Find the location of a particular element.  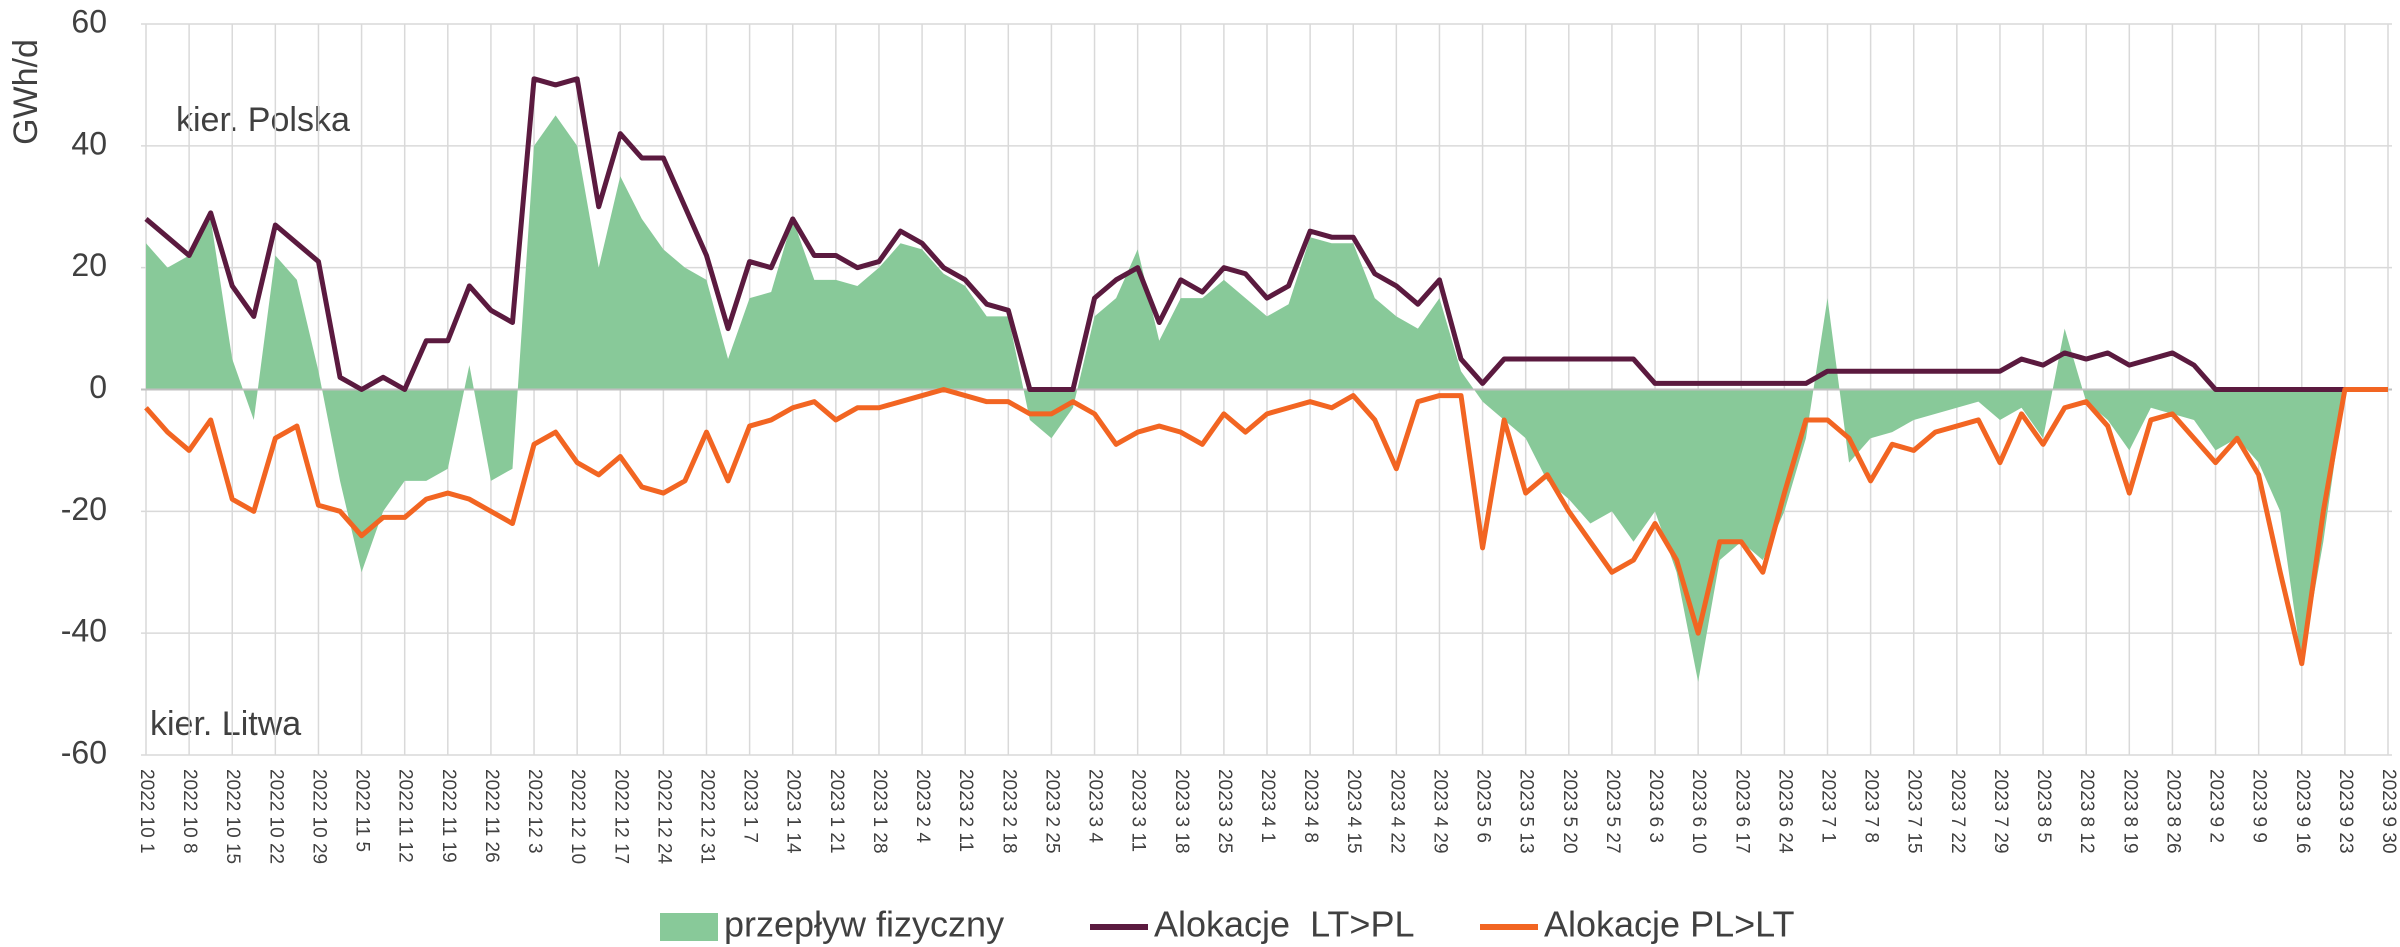

x-tick-label: 2023 1 21 is located at coordinates (836, 811).